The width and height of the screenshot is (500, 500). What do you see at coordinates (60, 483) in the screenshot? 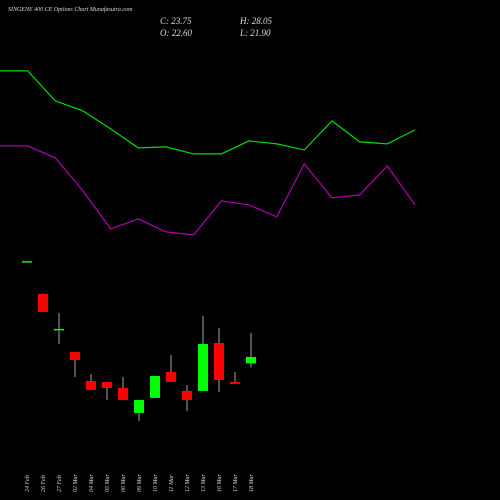
I see `x-tick-label: 27 Feb` at bounding box center [60, 483].